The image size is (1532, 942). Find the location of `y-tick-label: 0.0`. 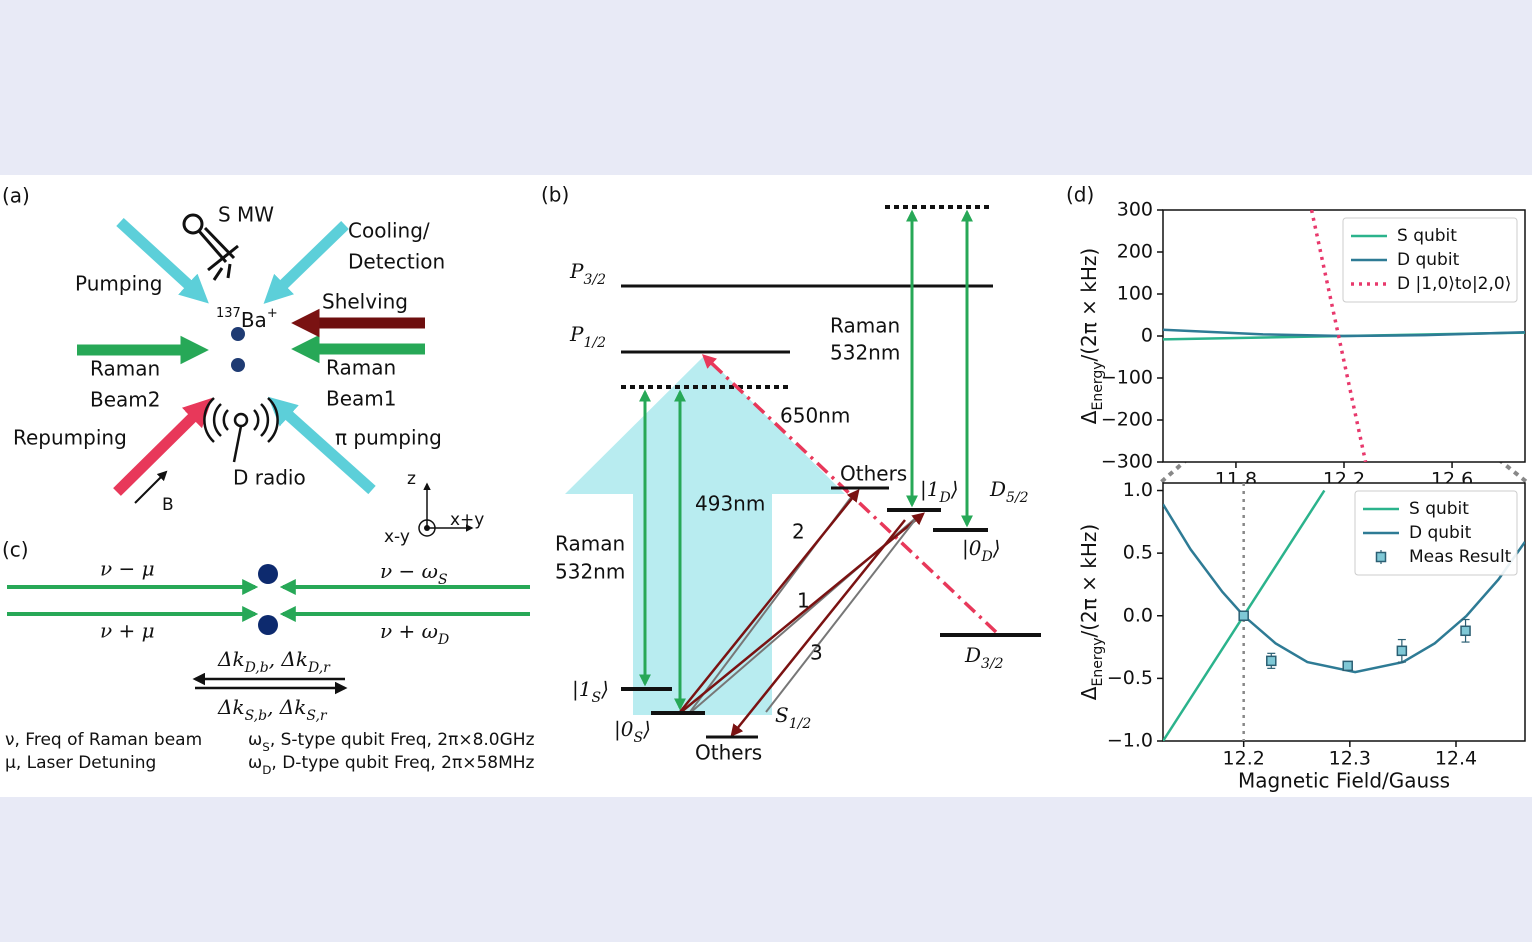

y-tick-label: 0.0 is located at coordinates (1138, 615).